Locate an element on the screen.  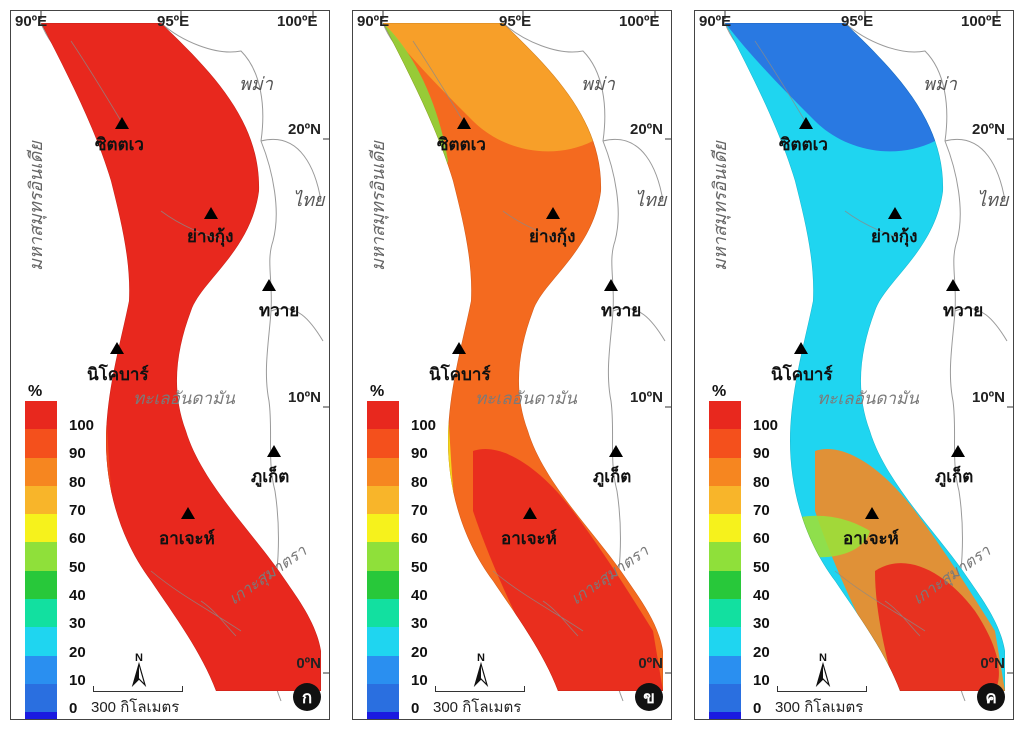
legend-tick: 10 is located at coordinates (419, 680).